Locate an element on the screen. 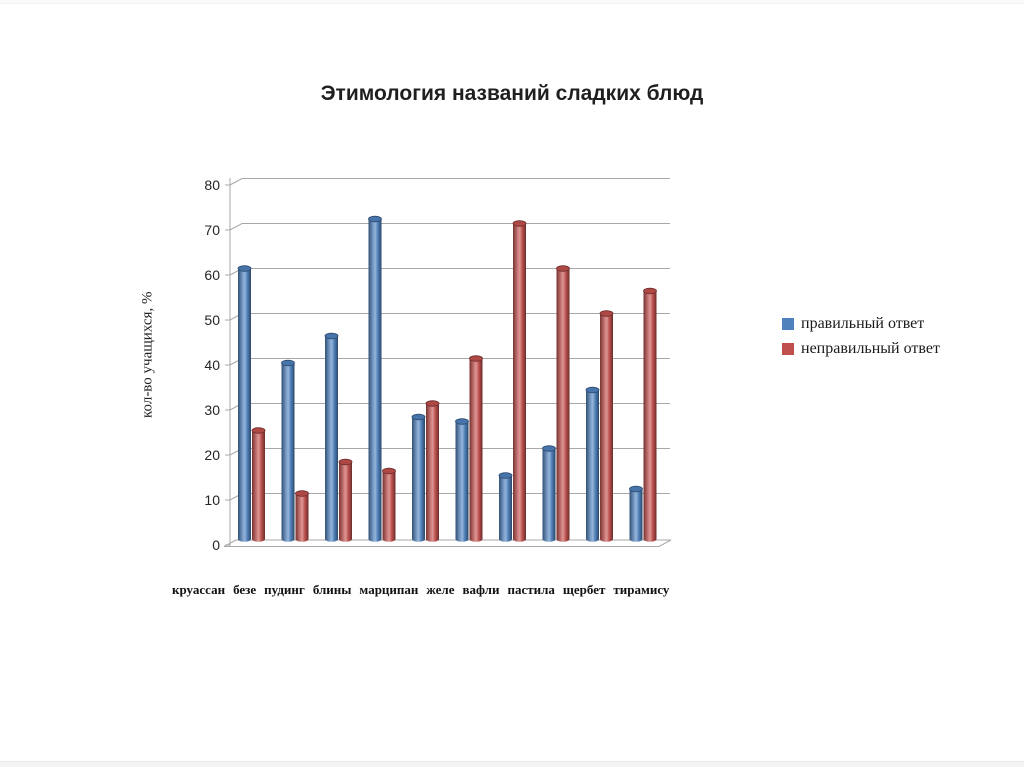  bar-пудинг-correct is located at coordinates (331, 437).